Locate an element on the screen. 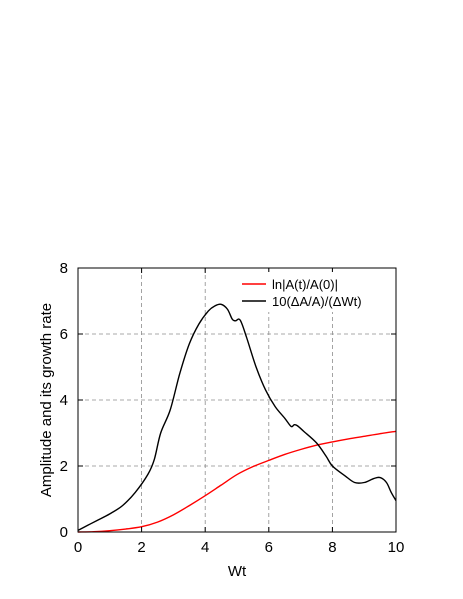 The height and width of the screenshot is (599, 463). x-tick-label: 10 is located at coordinates (396, 547).